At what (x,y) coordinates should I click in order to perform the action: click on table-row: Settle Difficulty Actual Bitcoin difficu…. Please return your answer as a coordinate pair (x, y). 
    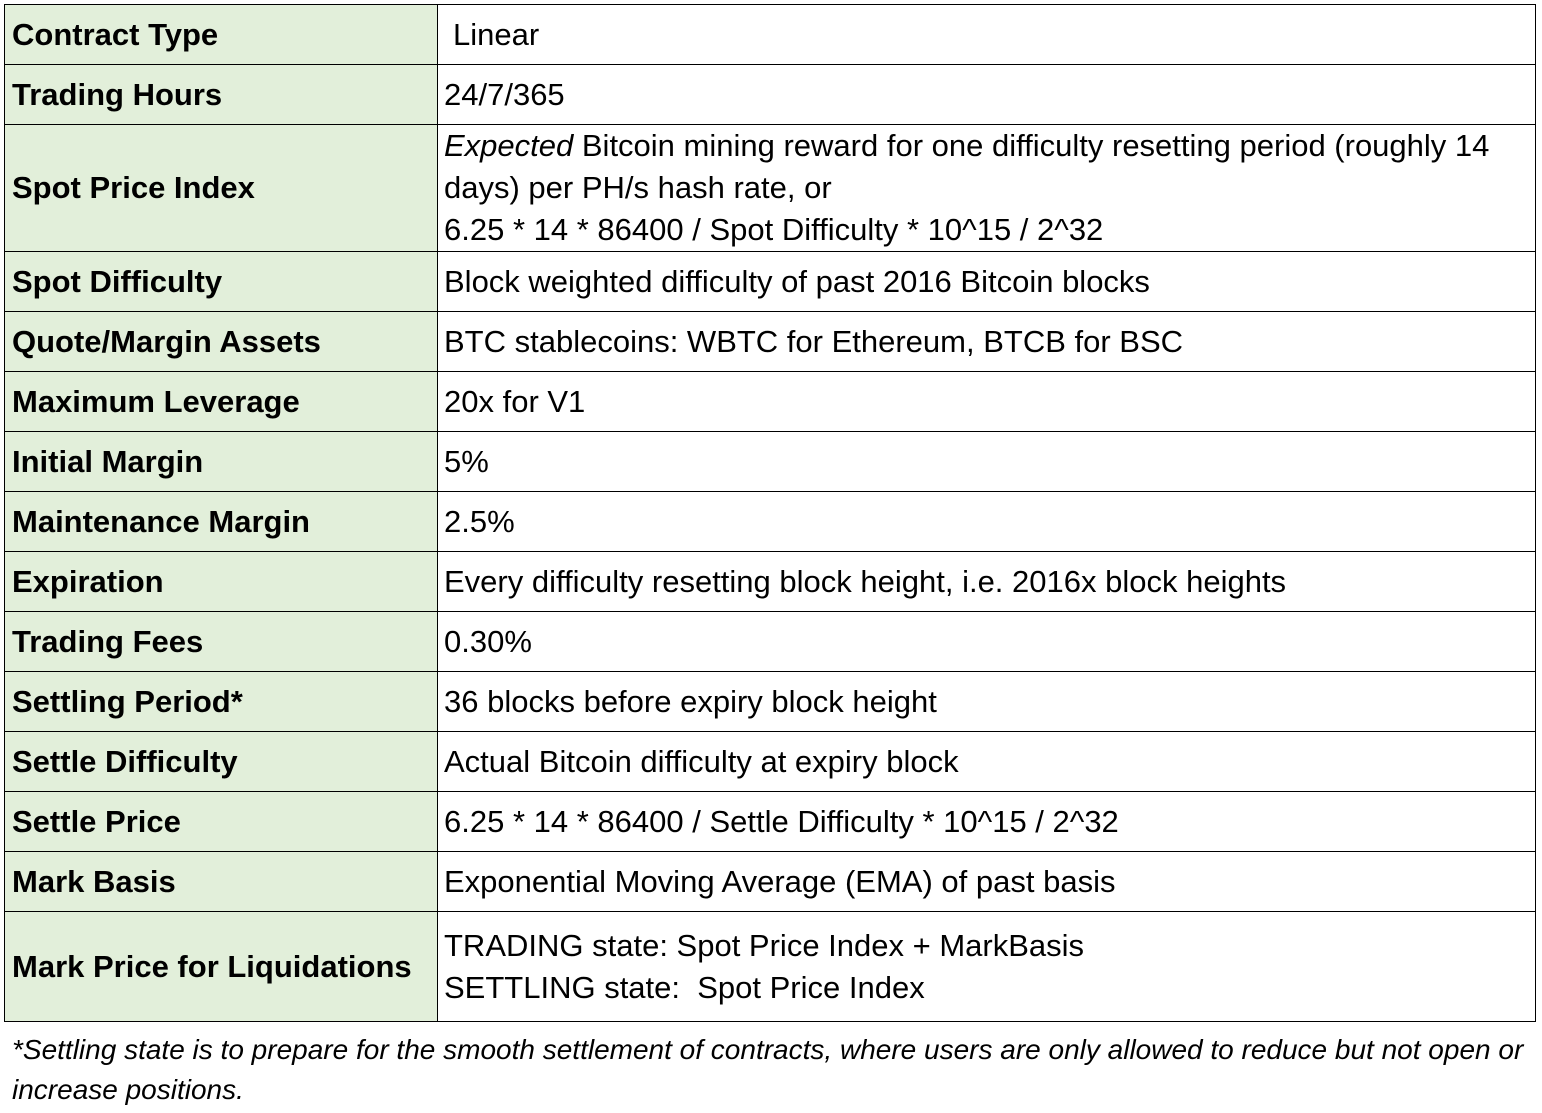
    Looking at the image, I should click on (770, 761).